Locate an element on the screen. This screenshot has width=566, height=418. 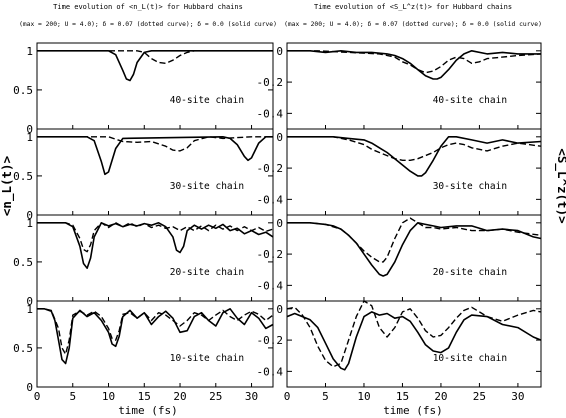
left-x-axis-label: time (fs) is located at coordinates (148, 410).